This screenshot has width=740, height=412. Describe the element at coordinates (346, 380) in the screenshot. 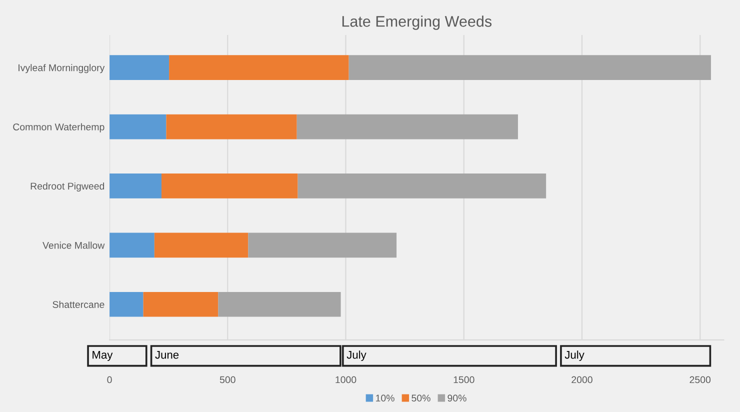

I see `x-tick-label: 1000` at that location.